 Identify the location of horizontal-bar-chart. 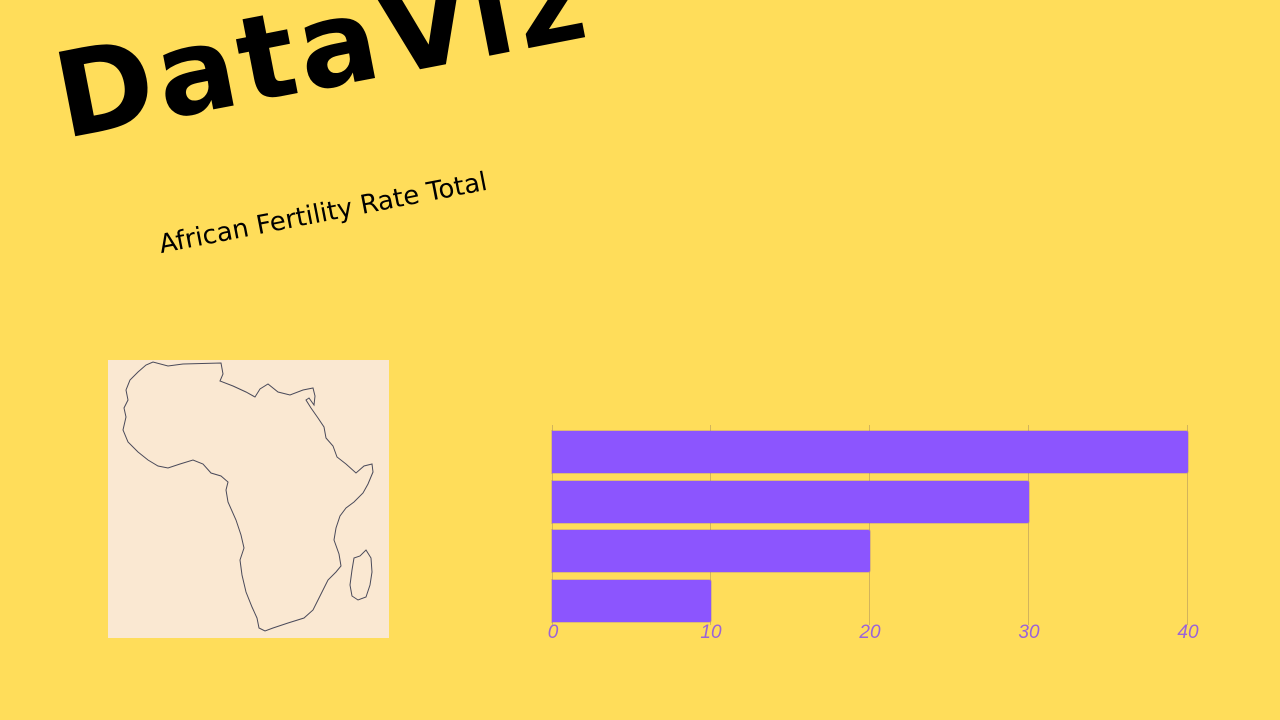
(870, 525).